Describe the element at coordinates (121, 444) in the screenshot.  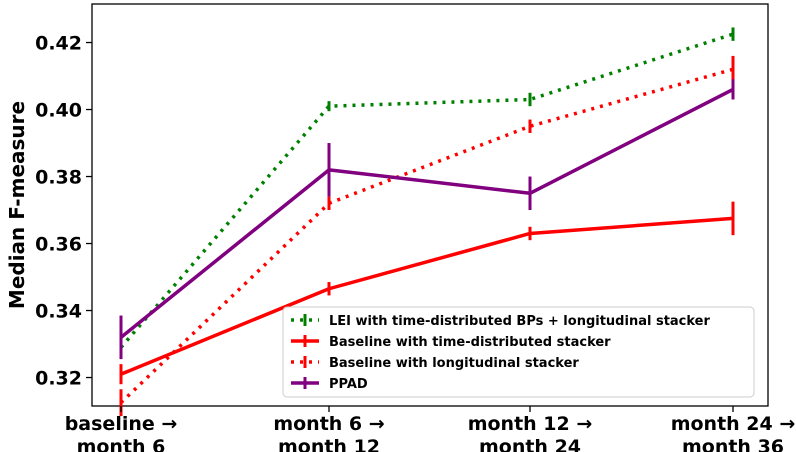
I see `x-tick-label-line: month 6` at that location.